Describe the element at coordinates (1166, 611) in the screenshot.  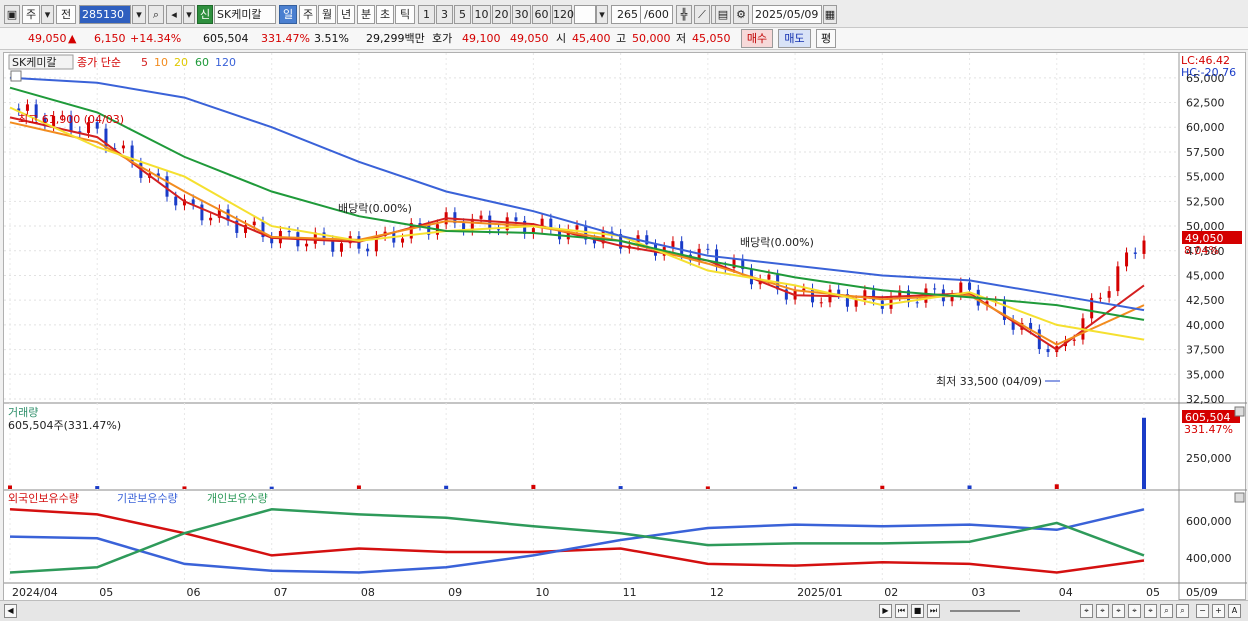
I see `tool-icon-6: ⌕` at that location.